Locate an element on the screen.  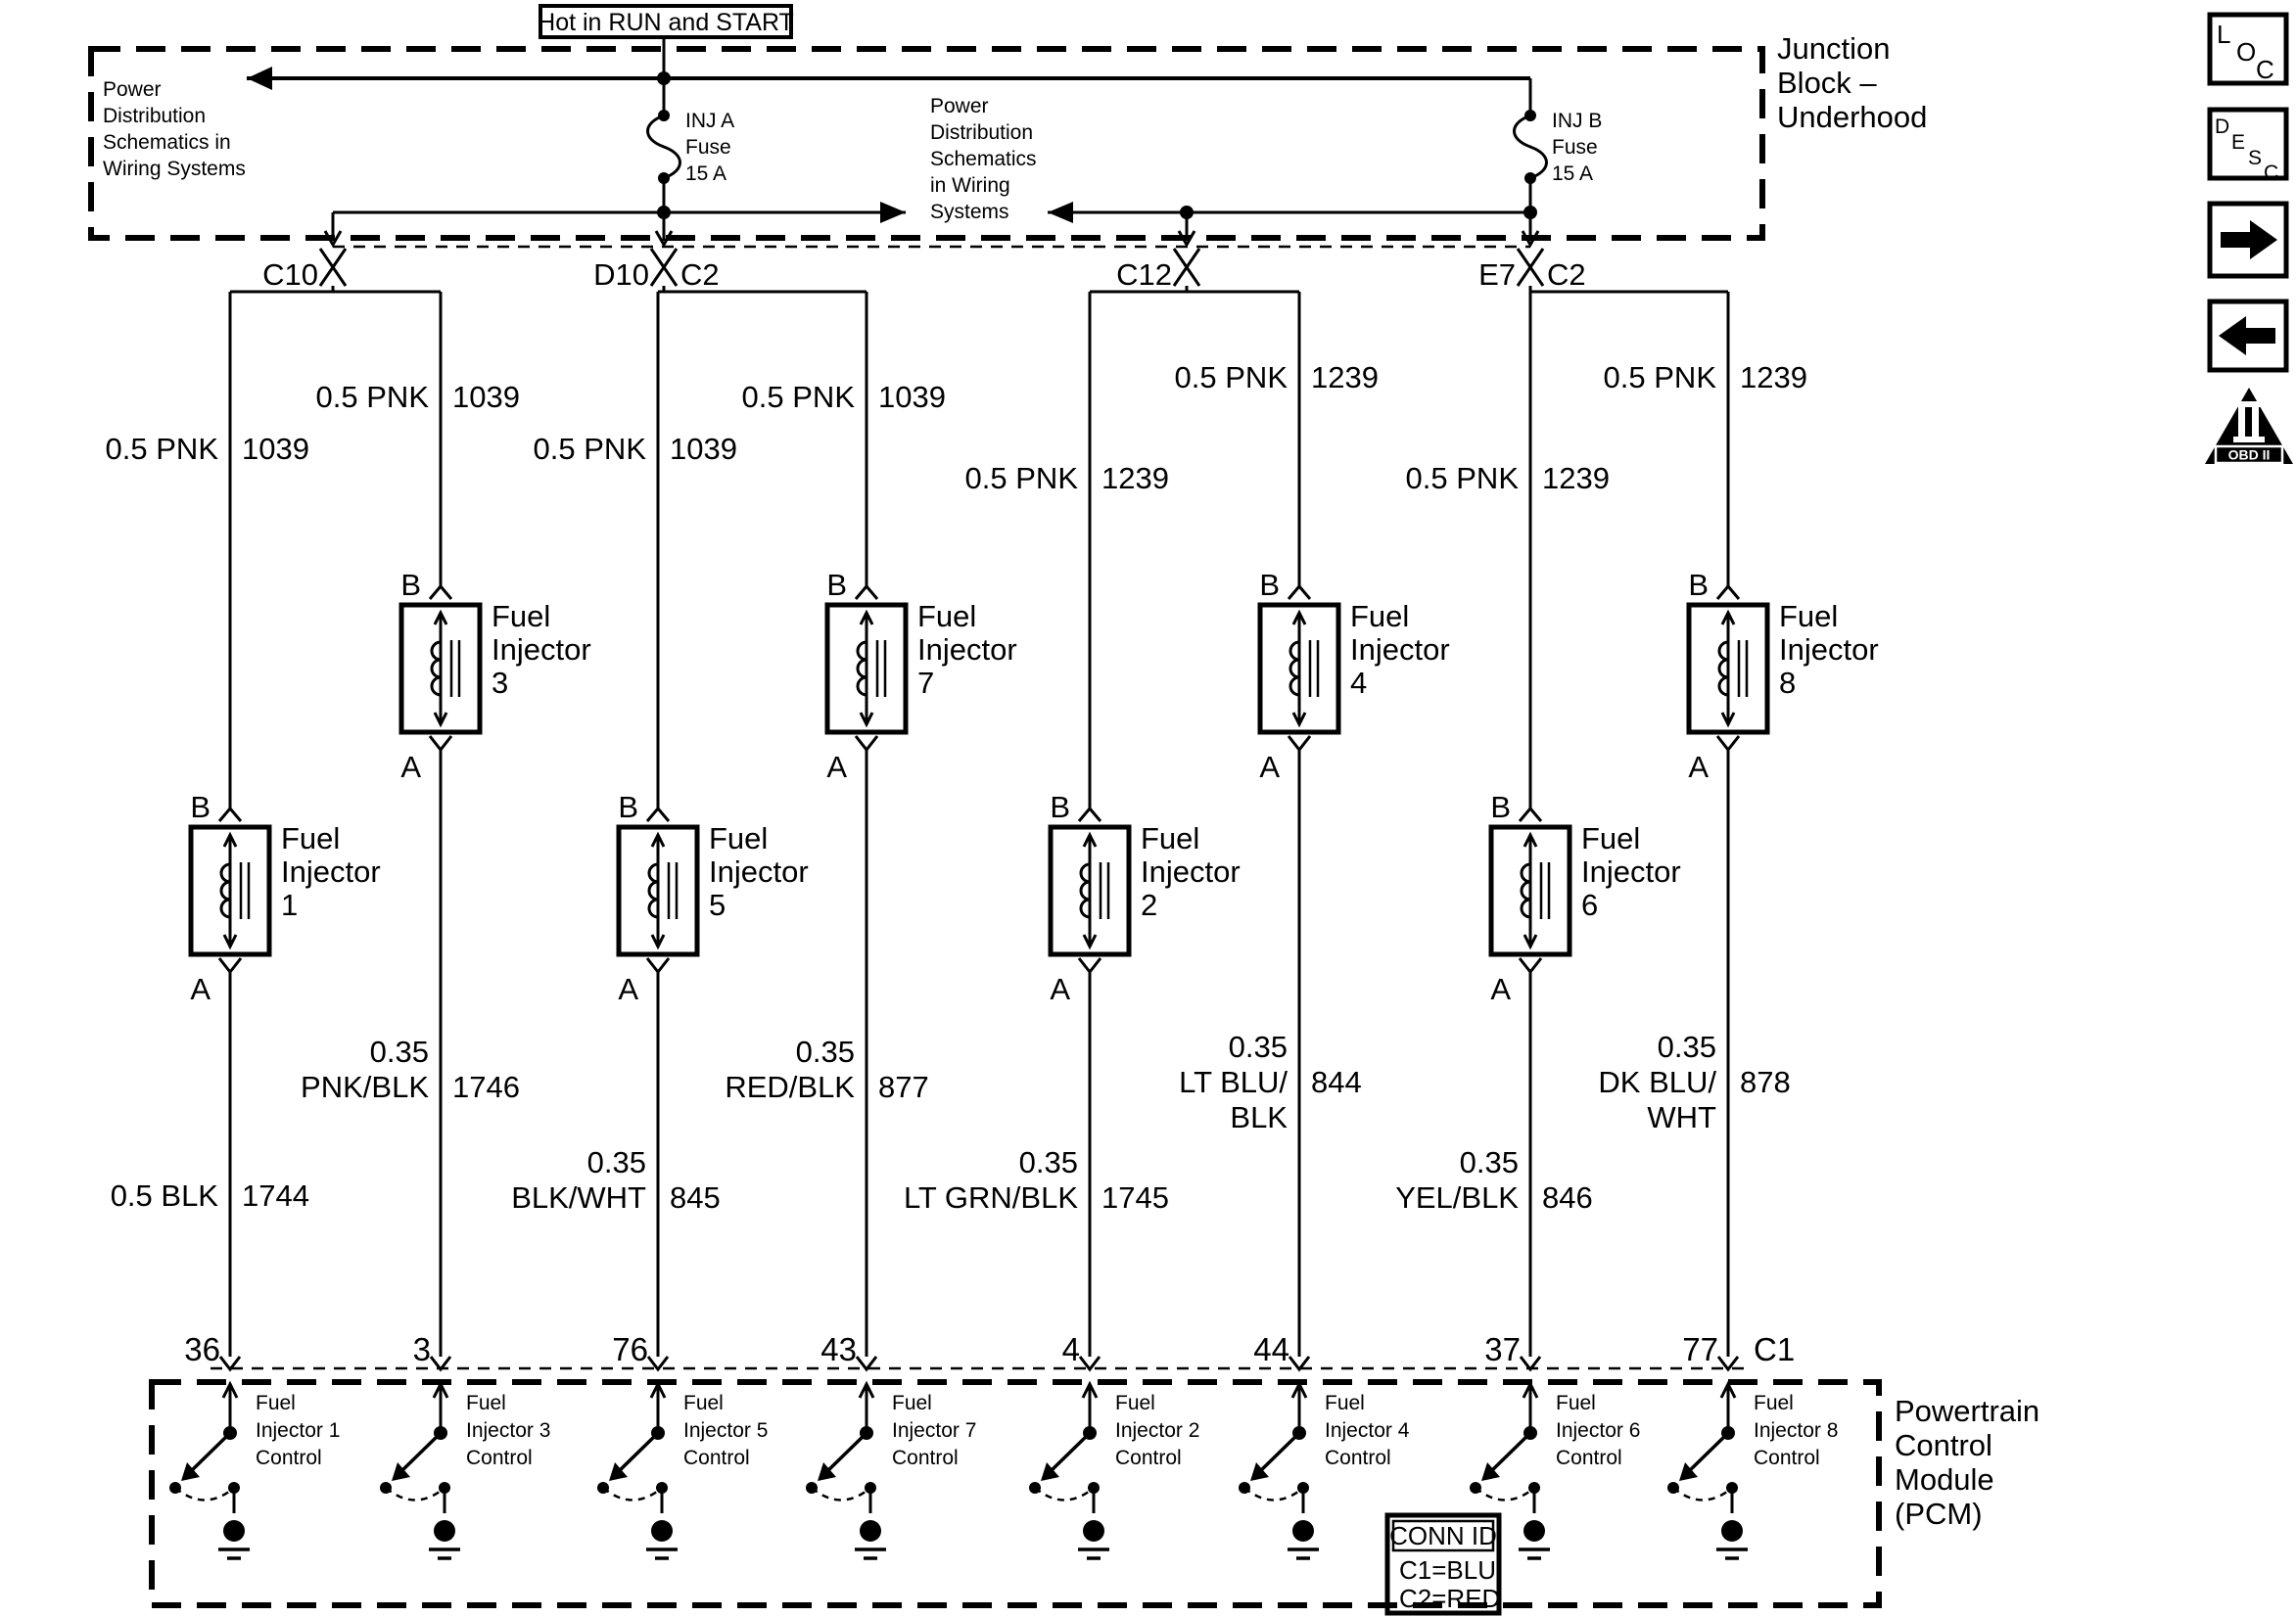
wire-color-bottom-3-line1: PNK/BLK is located at coordinates (365, 1087).